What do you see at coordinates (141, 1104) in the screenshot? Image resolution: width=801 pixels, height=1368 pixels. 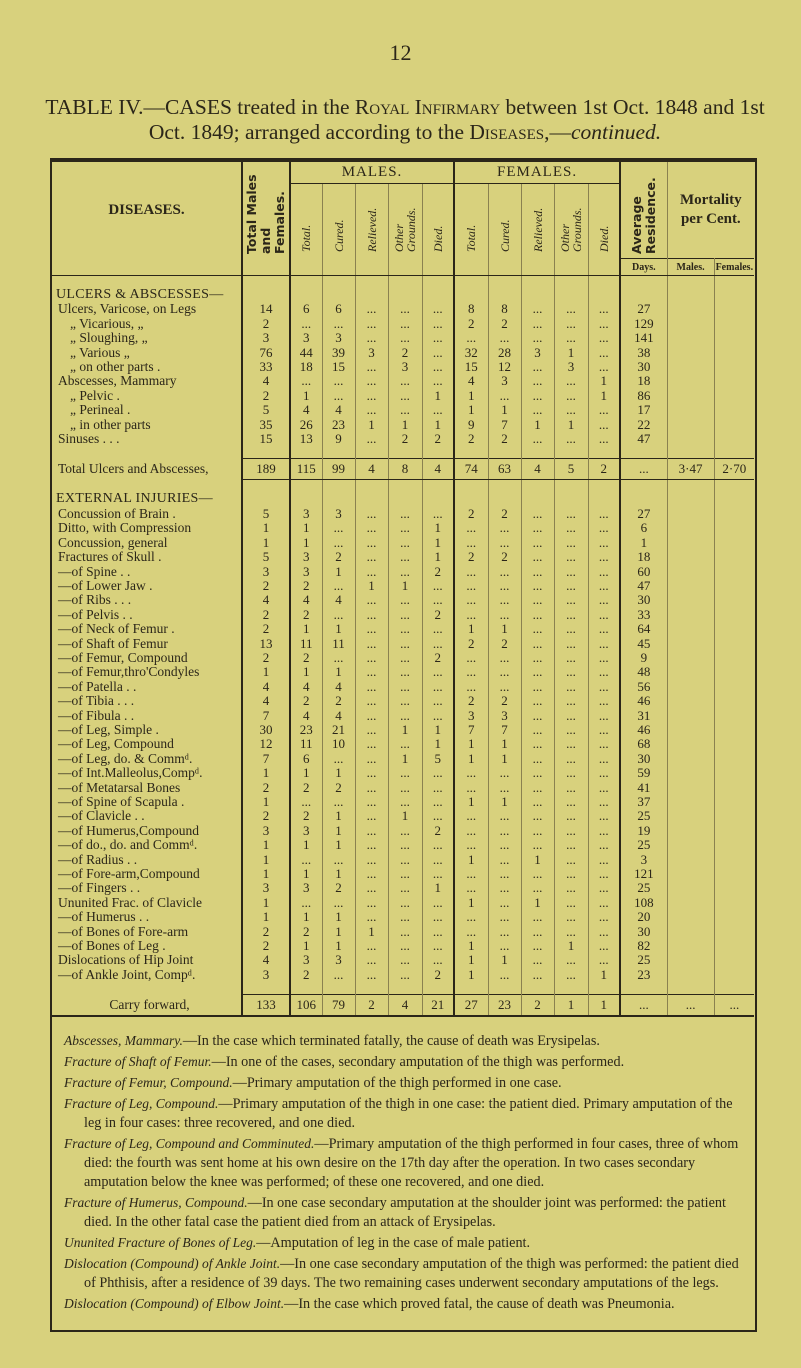 I see `footnote-lead: Fracture of Leg, Compound.` at bounding box center [141, 1104].